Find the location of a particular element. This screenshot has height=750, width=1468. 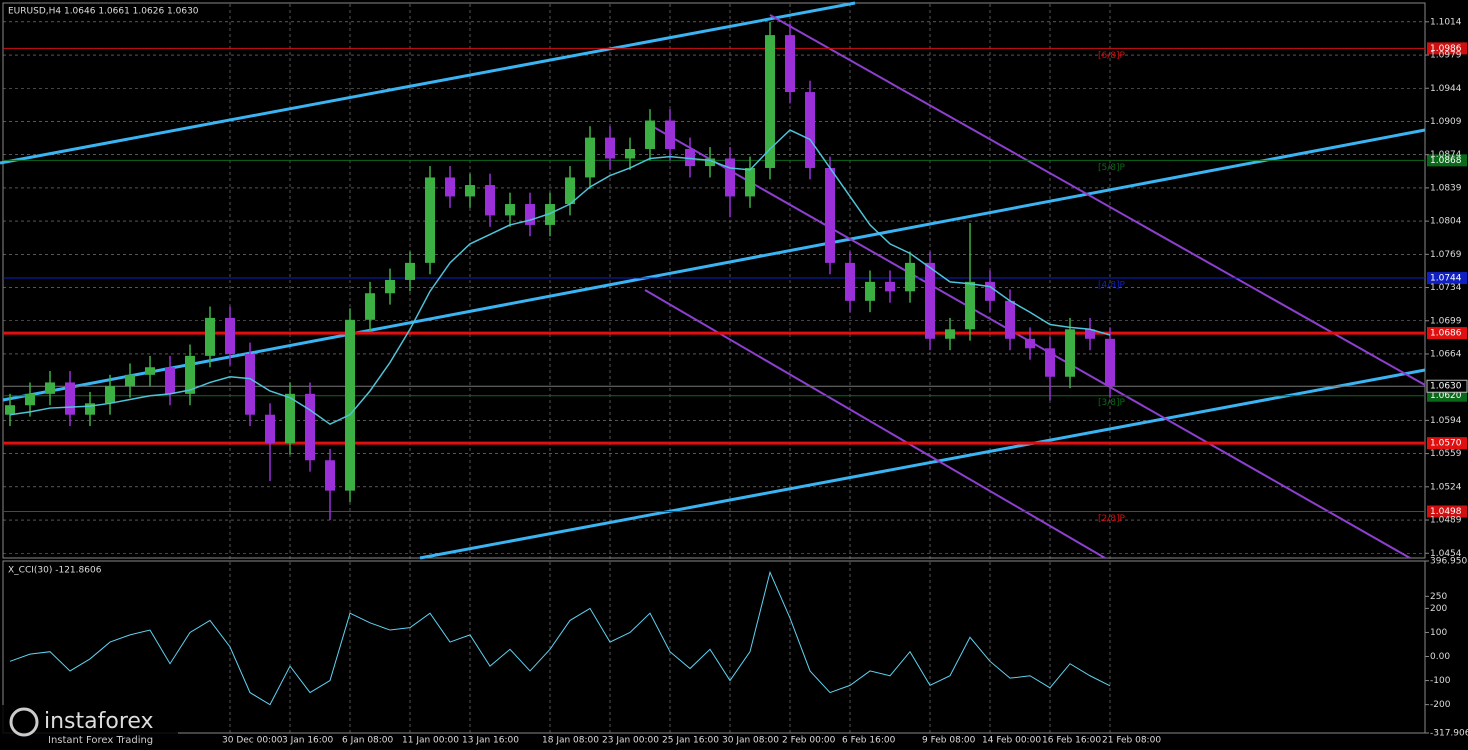

y-tick-label: 1.0559 is located at coordinates (1446, 454).